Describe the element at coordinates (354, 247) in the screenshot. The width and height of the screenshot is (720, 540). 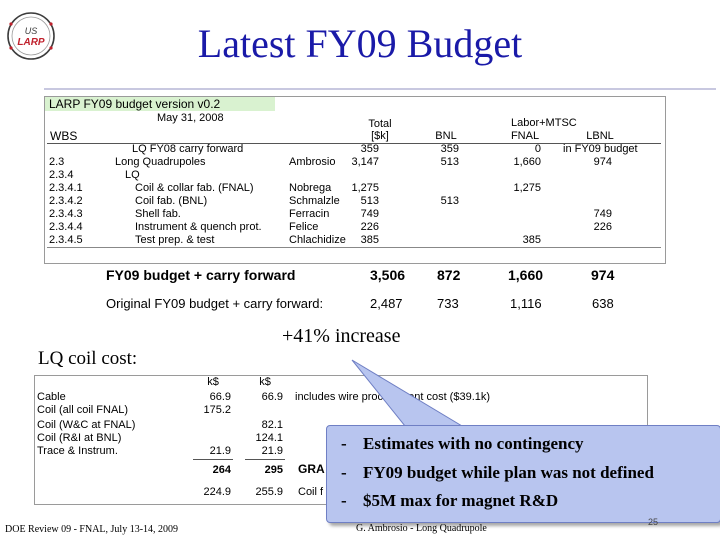
I see `rows-divider` at that location.